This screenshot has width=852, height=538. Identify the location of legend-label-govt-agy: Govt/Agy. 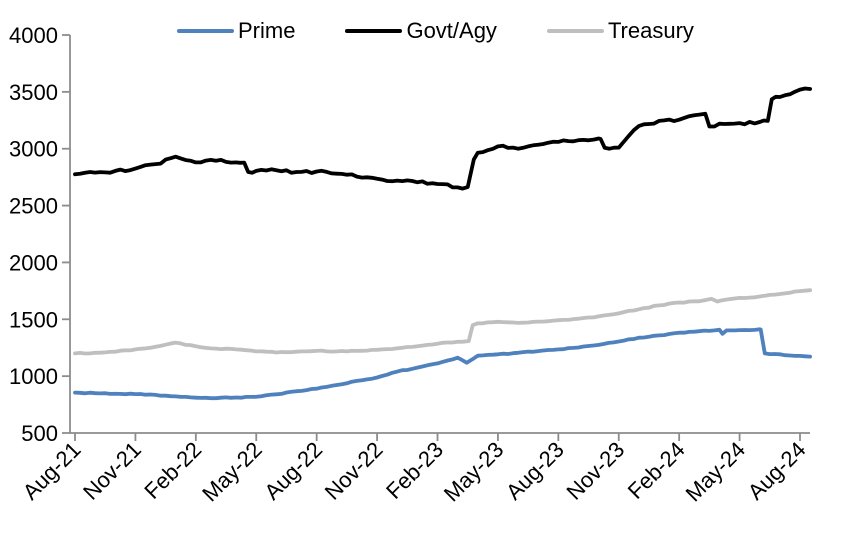
(451, 30).